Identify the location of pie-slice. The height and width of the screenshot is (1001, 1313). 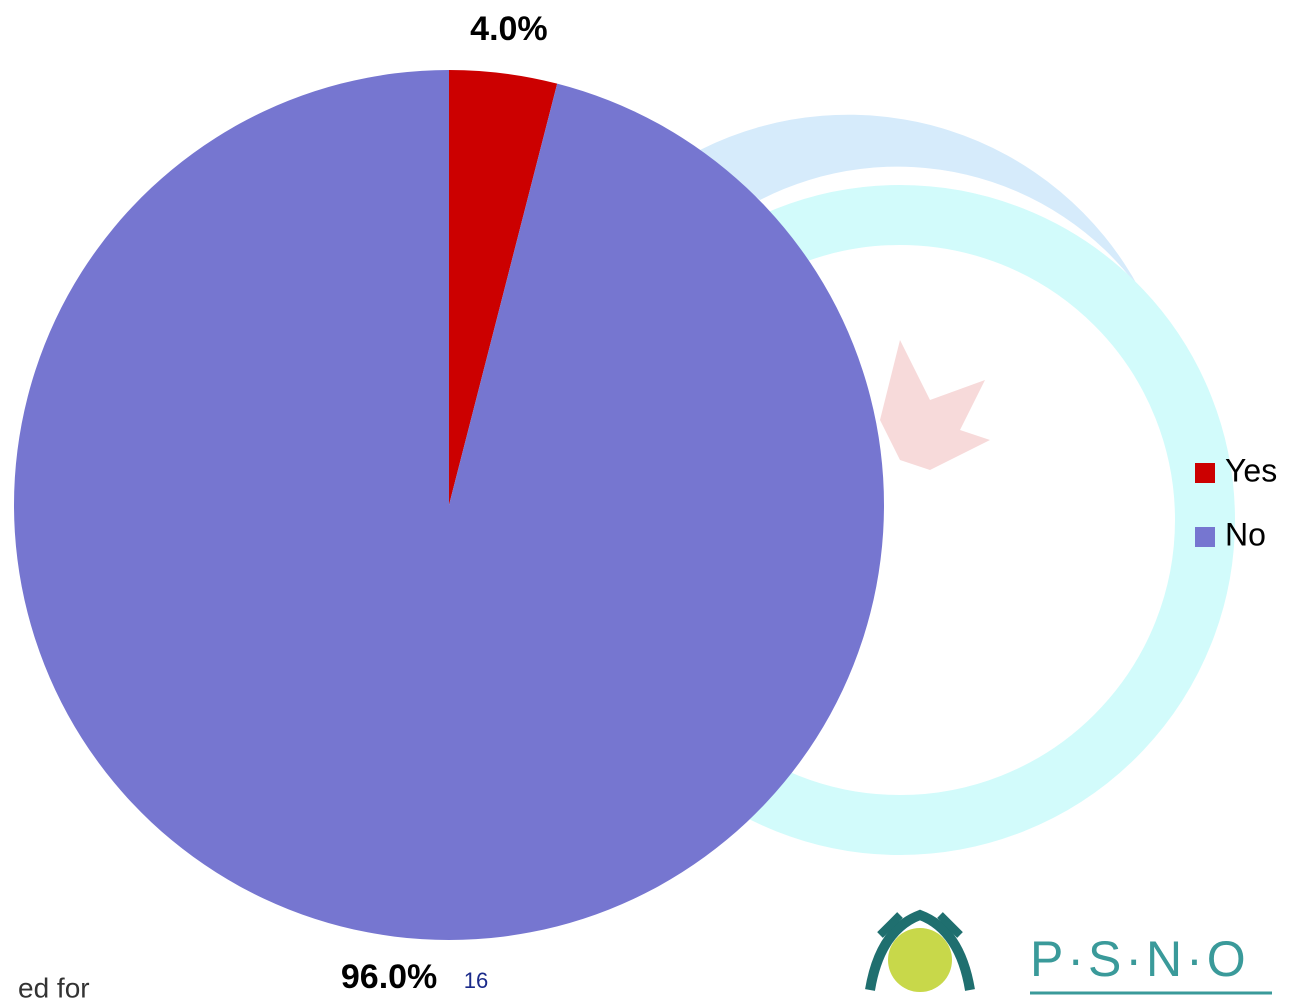
(503, 287).